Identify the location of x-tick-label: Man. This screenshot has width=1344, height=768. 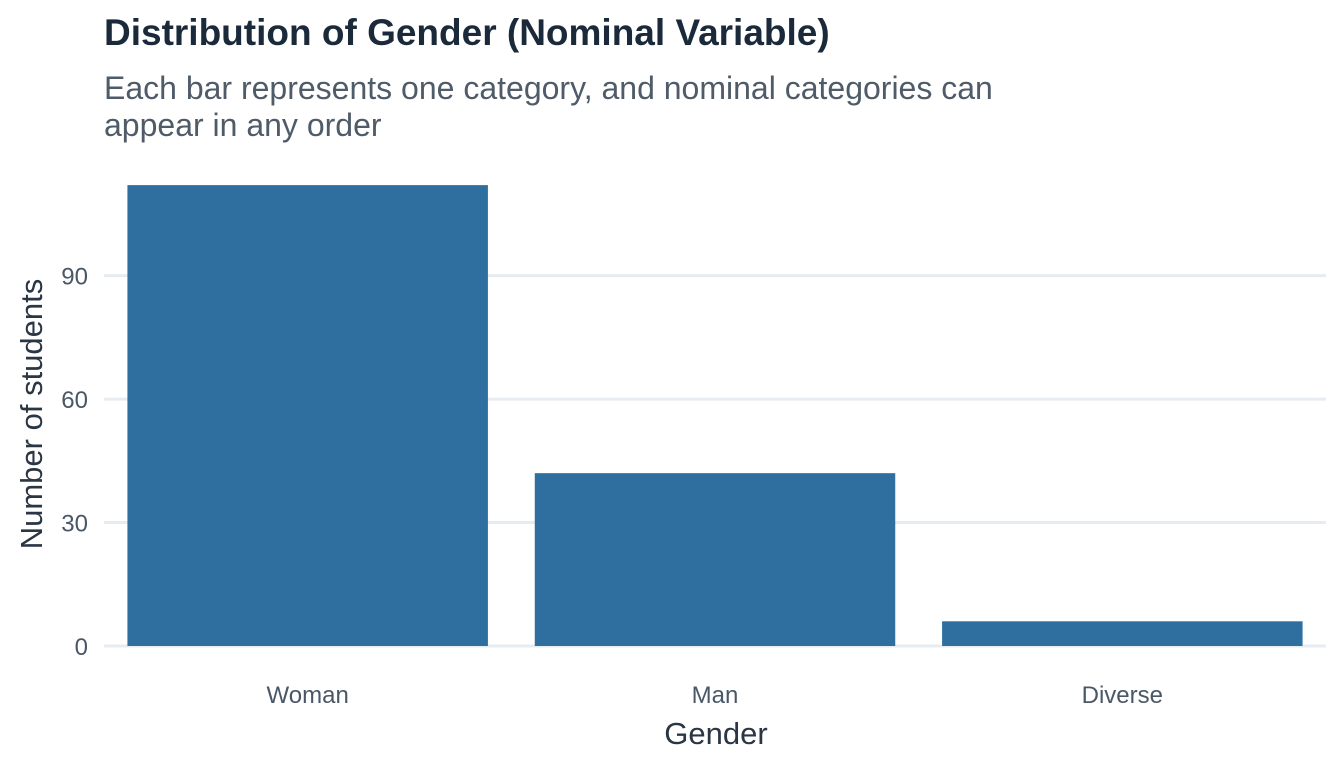
(715, 695).